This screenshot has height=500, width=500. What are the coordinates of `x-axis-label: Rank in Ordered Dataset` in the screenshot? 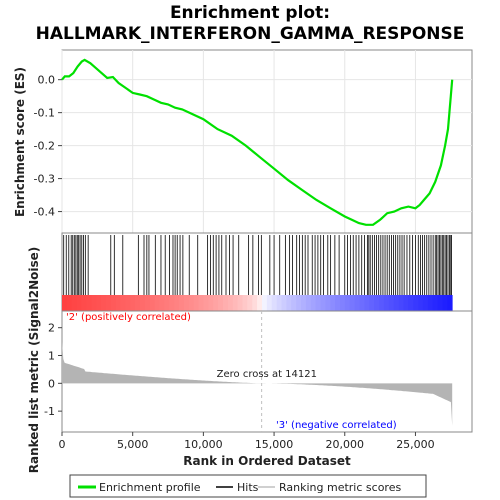 It's located at (267, 461).